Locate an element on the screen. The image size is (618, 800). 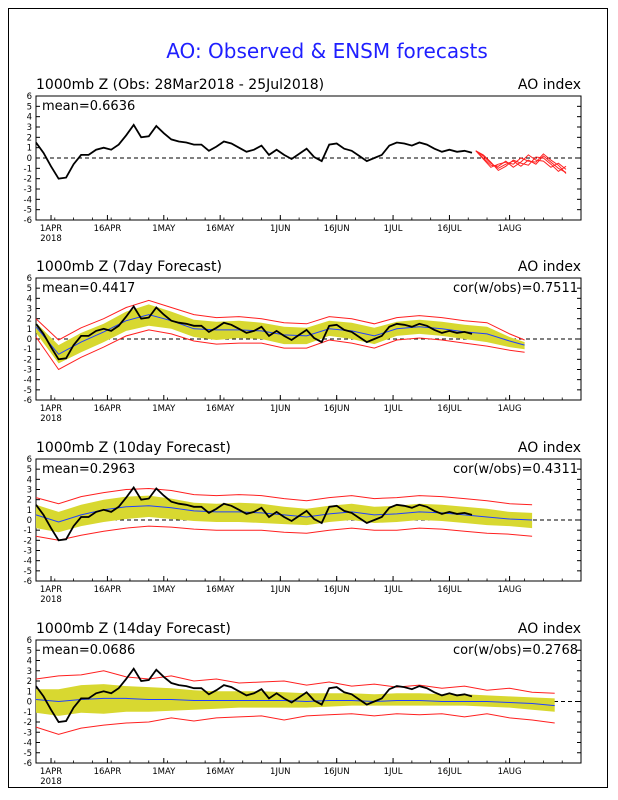
correlation-label: cor(w/obs)=0.2768 is located at coordinates (515, 650).